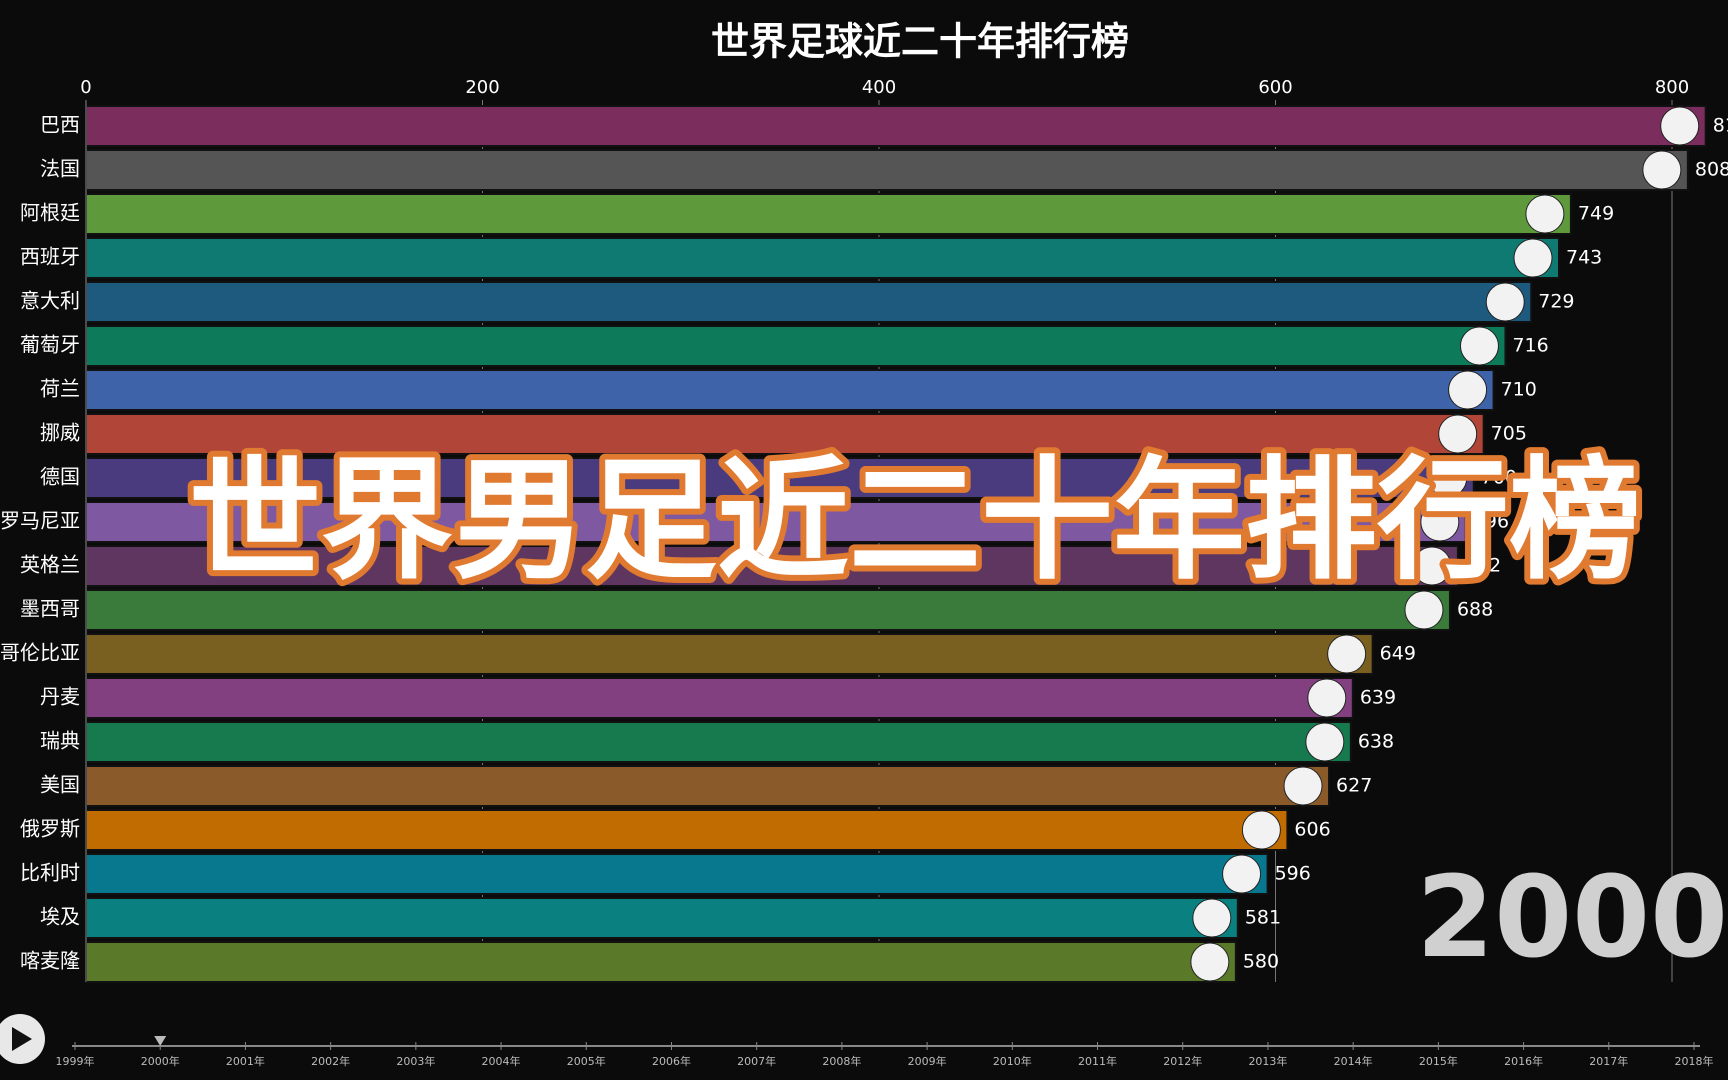 Image resolution: width=1728 pixels, height=1080 pixels. What do you see at coordinates (1376, 742) in the screenshot?
I see `value-label: 638` at bounding box center [1376, 742].